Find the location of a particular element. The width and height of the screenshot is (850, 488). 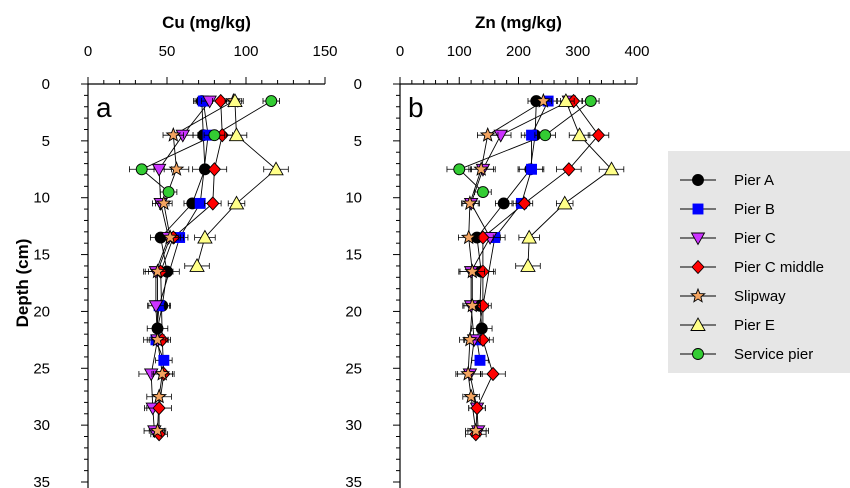

legend-marker-pier-c-middle is located at coordinates (698, 267).